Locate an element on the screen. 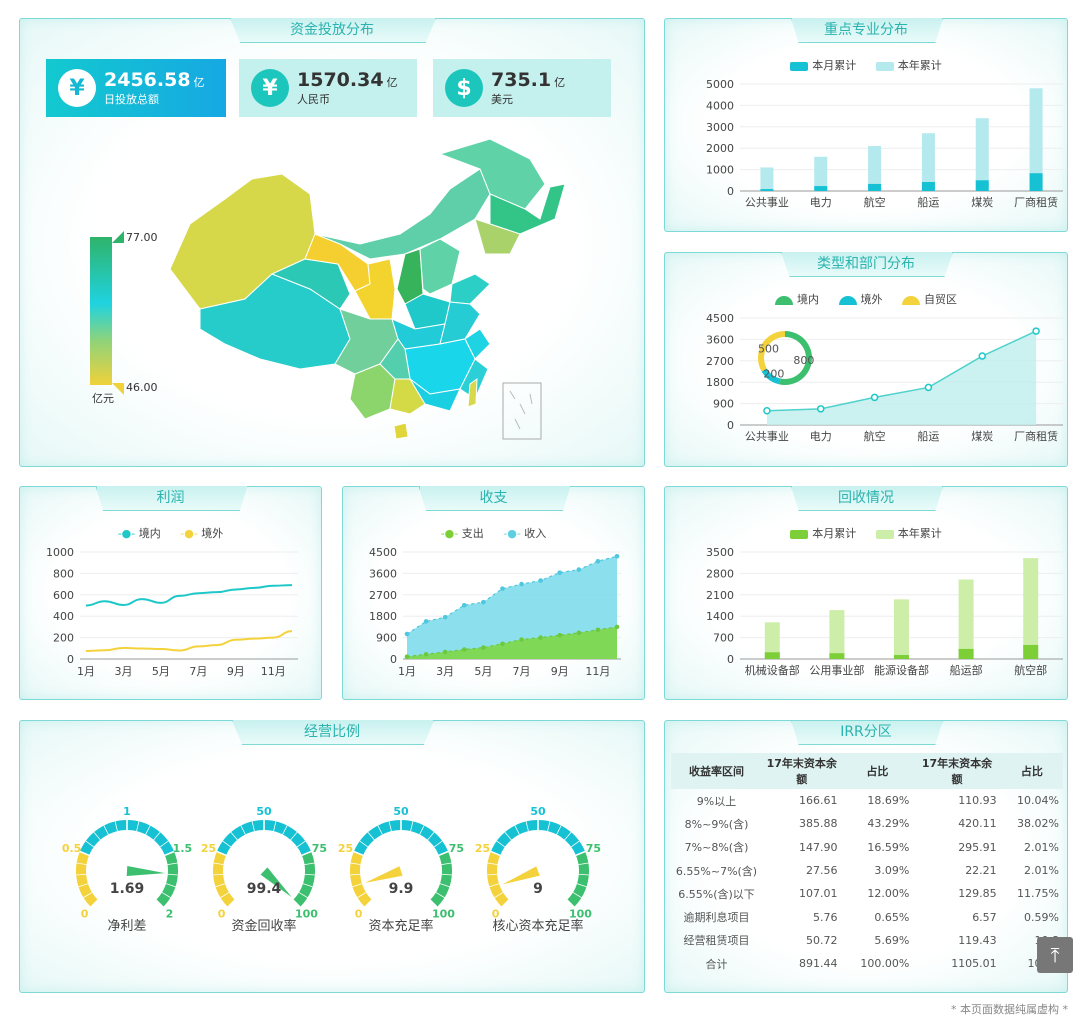 This screenshot has width=1080, height=1021. gauge-tick-label: 25 is located at coordinates (208, 848).